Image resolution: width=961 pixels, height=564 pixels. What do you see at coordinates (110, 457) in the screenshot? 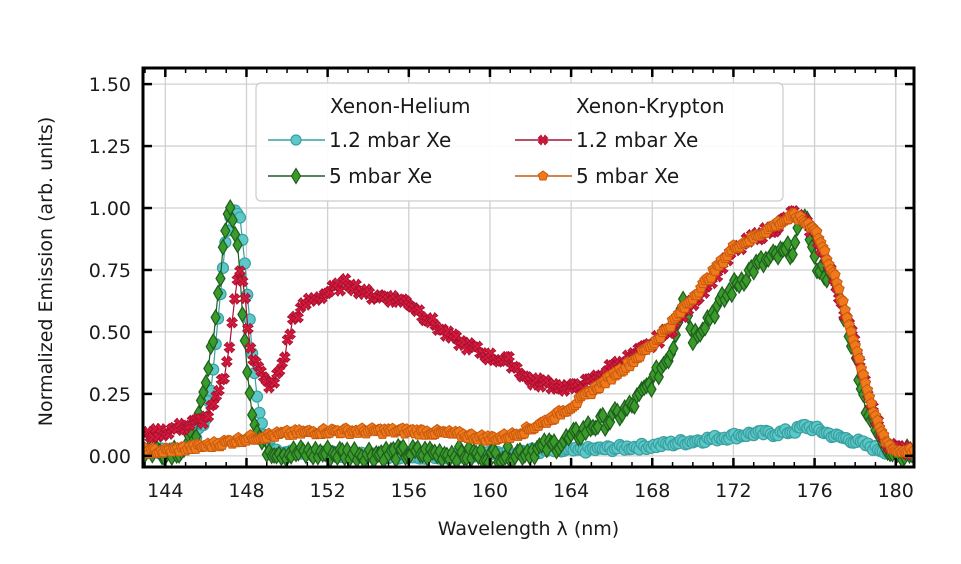
I see `y-tick-label: 0.00` at bounding box center [110, 457].